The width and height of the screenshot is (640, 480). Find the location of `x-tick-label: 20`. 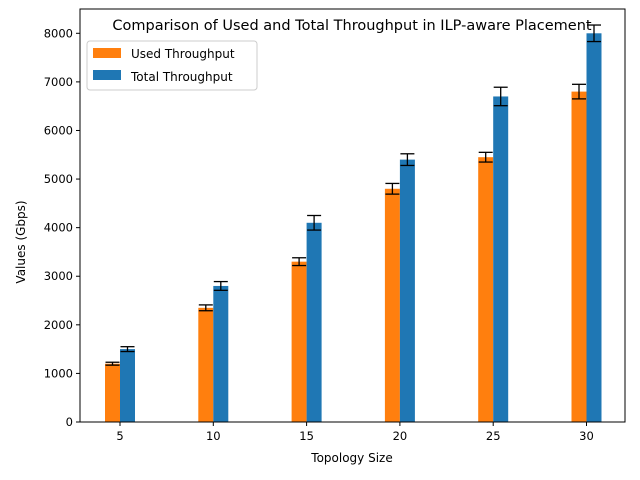

x-tick-label: 20 is located at coordinates (400, 436).